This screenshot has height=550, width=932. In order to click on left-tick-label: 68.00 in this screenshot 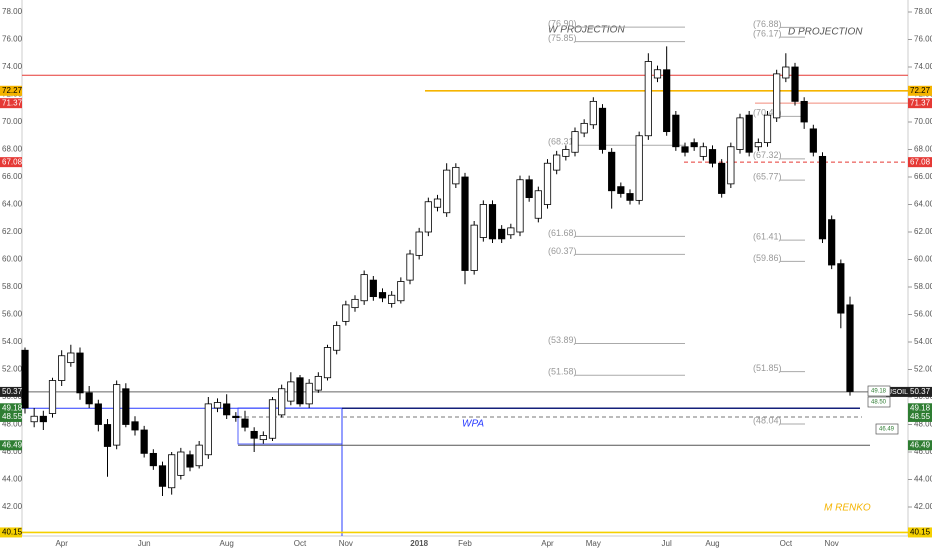, I will do `click(12, 149)`.